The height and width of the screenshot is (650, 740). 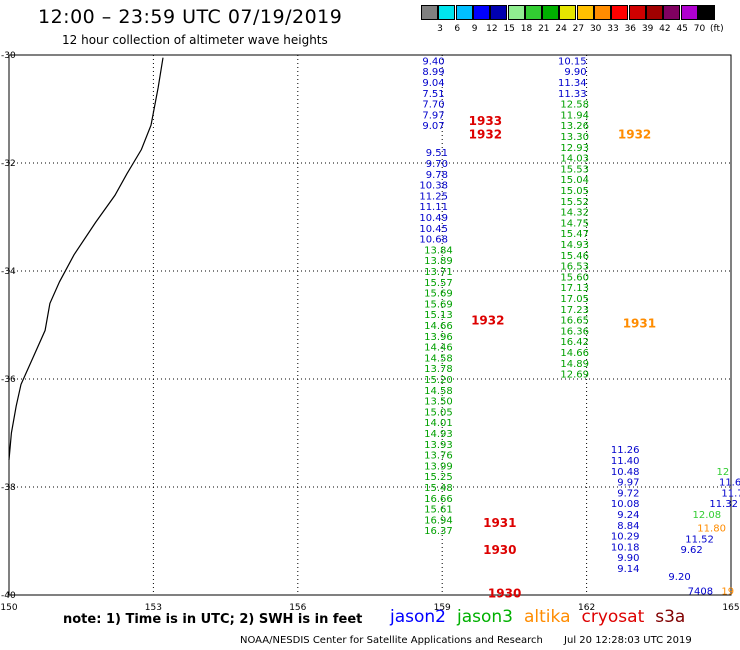 What do you see at coordinates (706, 515) in the screenshot?
I see `wave-height-label: 12.08` at bounding box center [706, 515].